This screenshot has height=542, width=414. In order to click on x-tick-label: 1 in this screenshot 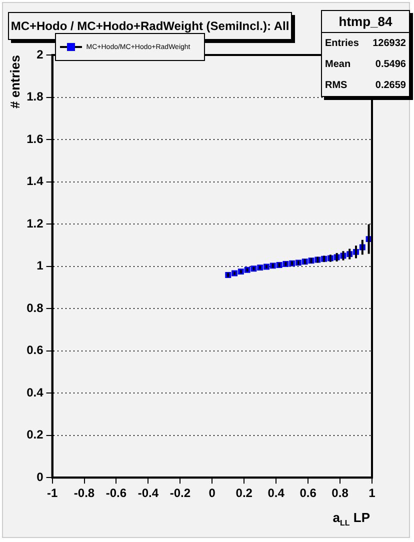, I will do `click(372, 493)`.